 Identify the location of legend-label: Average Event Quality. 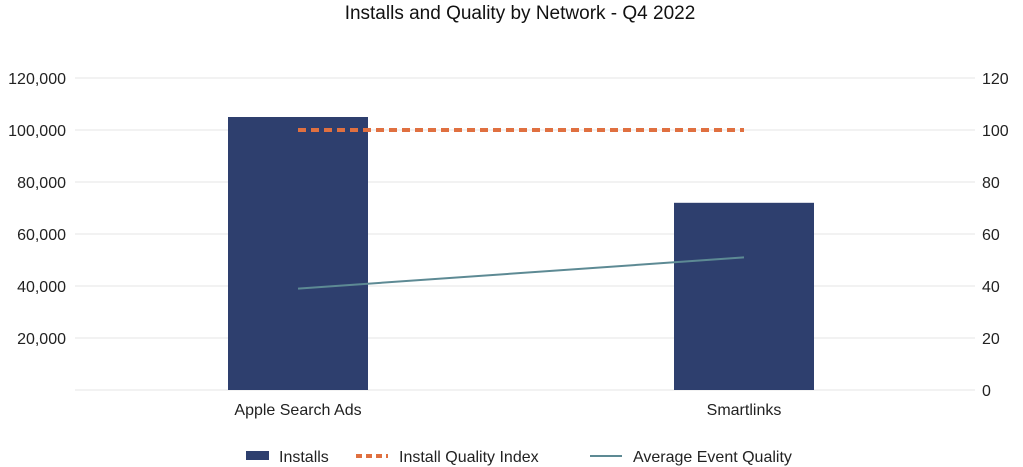
(712, 457).